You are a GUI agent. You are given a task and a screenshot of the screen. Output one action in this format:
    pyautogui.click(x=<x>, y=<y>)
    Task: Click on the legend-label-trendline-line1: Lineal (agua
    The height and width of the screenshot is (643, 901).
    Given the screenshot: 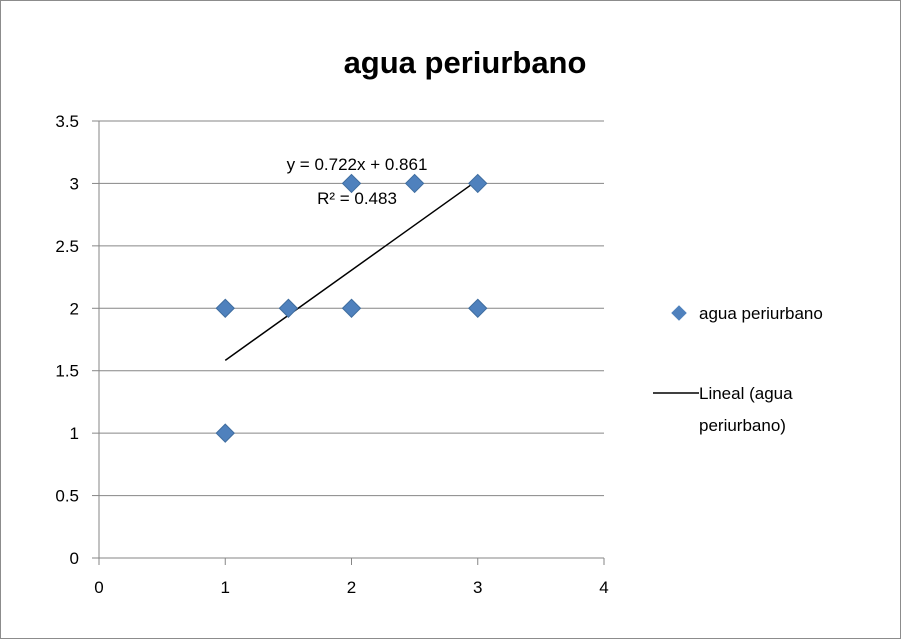 What is the action you would take?
    pyautogui.click(x=746, y=393)
    